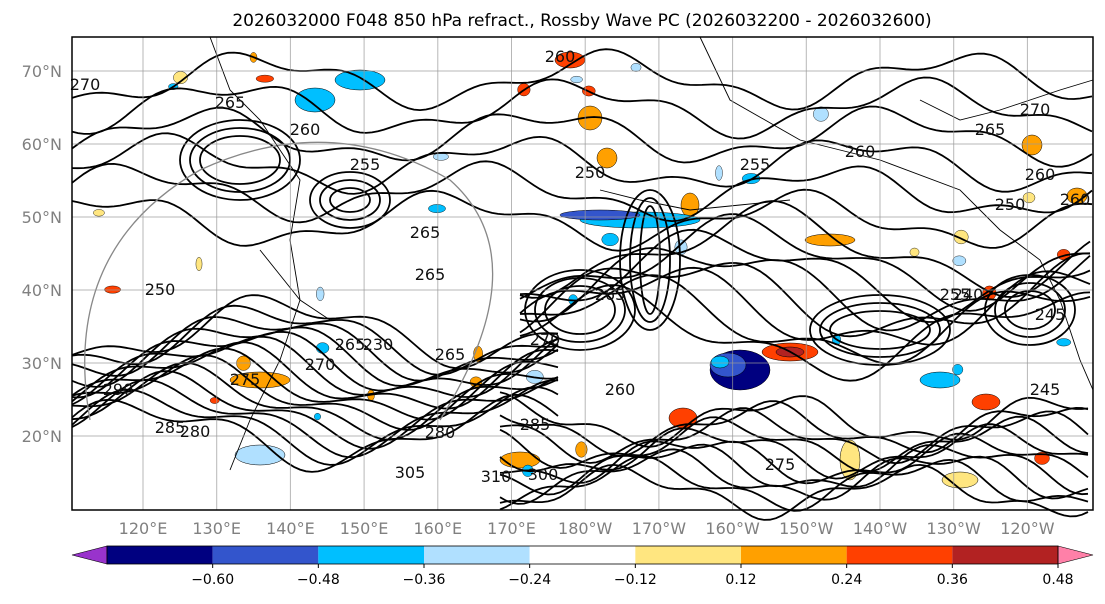 This screenshot has height=604, width=1105. I want to click on colorbar-tick-label: 0.12, so click(740, 580).